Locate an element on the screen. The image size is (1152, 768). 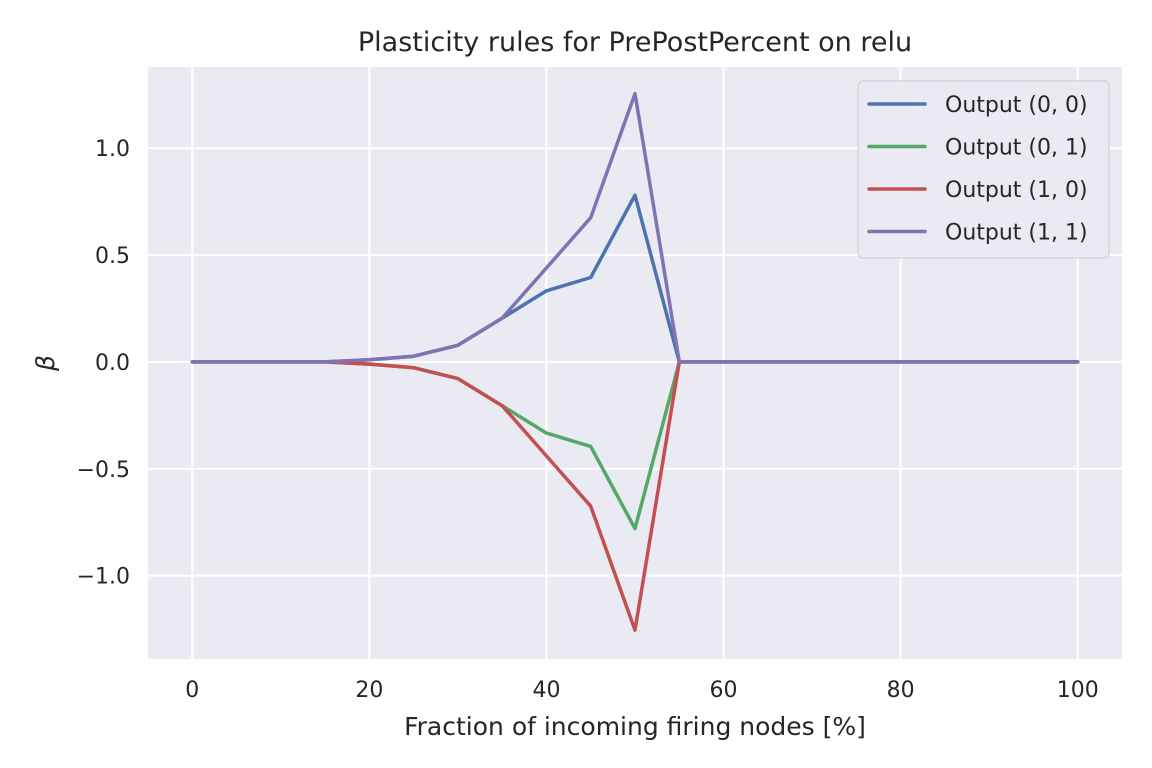
y-tick-labels: −1.0 −0.5 0.0 0.5 1.0 is located at coordinates (103, 363).